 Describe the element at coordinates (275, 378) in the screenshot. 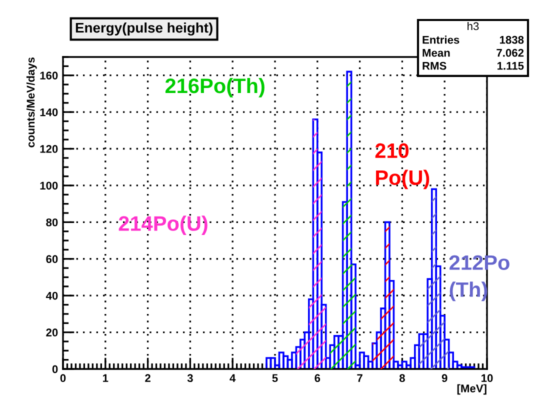

I see `x-tick-label: 5` at that location.